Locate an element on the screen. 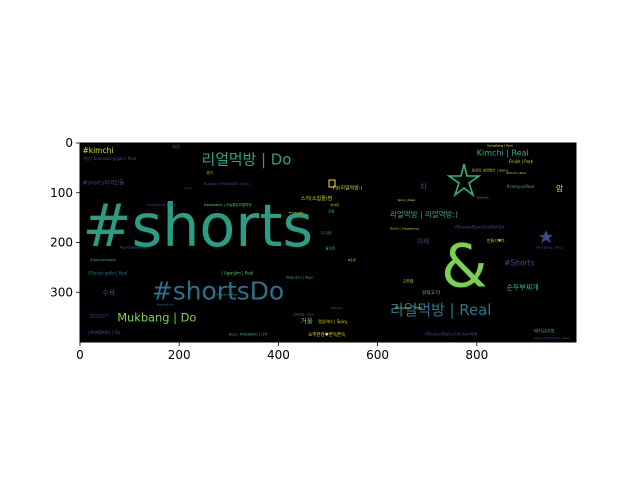 This screenshot has height=480, width=640. square-glyph-icon is located at coordinates (332, 183).